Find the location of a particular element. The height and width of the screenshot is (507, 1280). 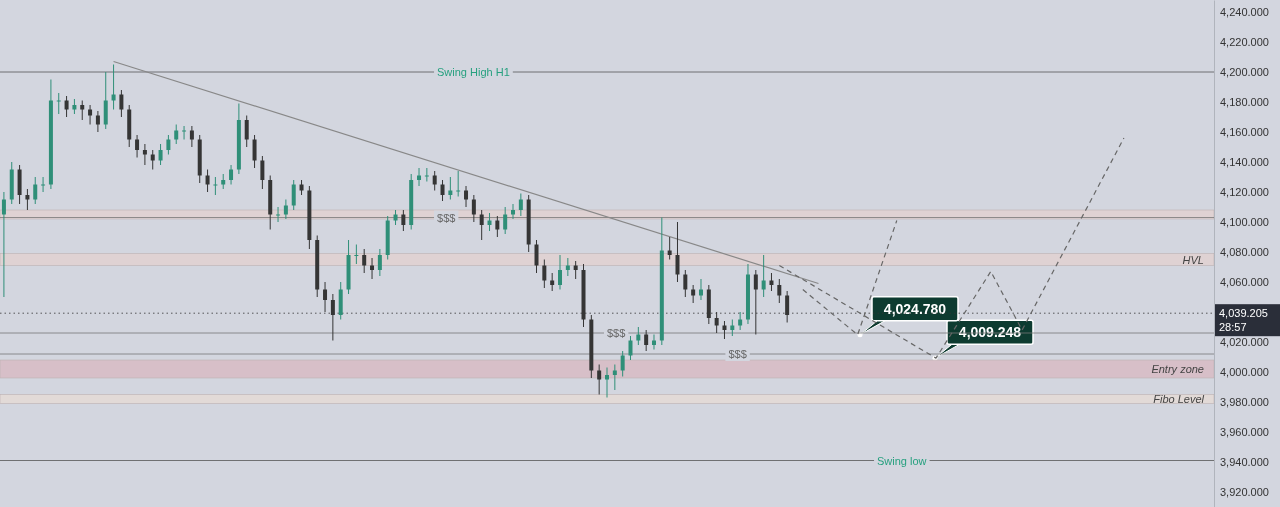

annotation: 4,024.780 is located at coordinates (915, 308).